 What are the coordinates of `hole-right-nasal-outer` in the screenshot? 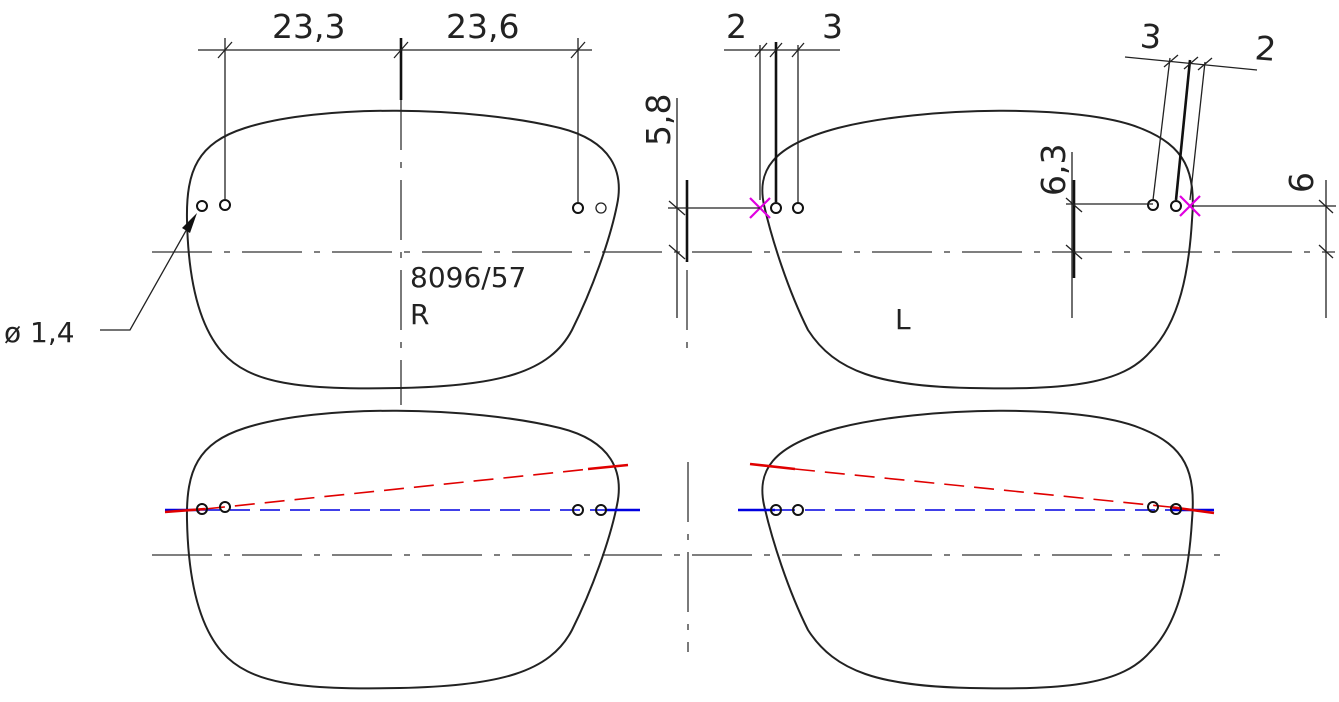 It's located at (202, 206).